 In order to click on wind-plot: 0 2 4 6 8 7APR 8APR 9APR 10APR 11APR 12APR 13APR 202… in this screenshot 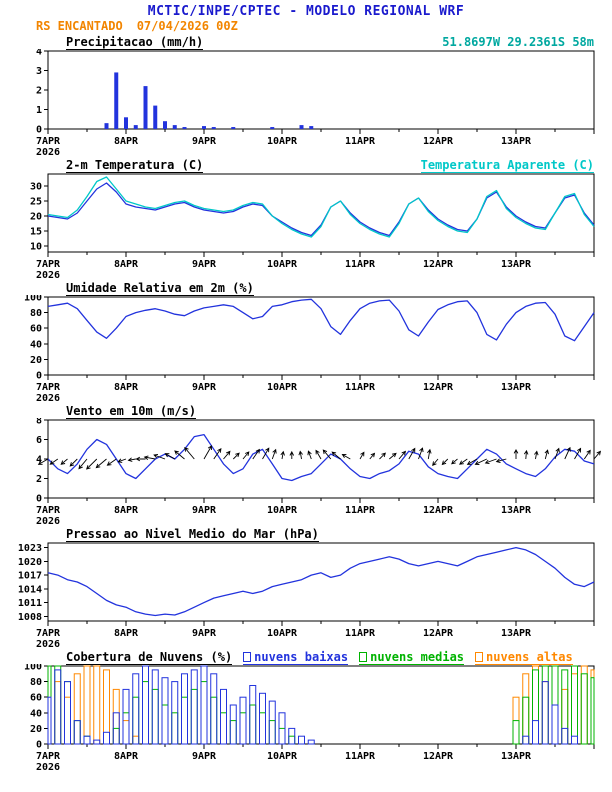, I will do `click(319, 472)`.